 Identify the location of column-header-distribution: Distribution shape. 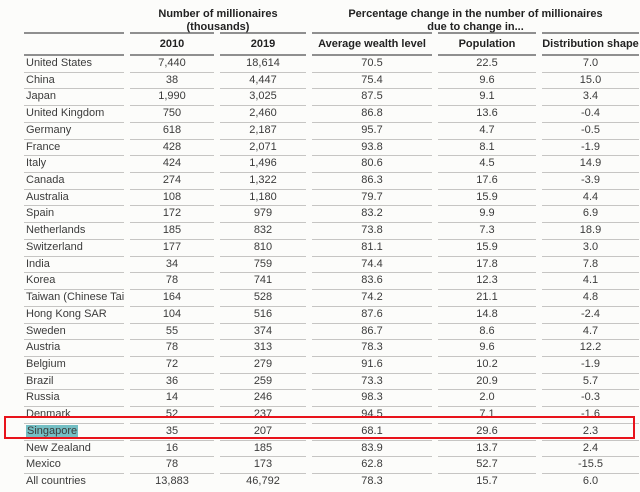
(590, 45).